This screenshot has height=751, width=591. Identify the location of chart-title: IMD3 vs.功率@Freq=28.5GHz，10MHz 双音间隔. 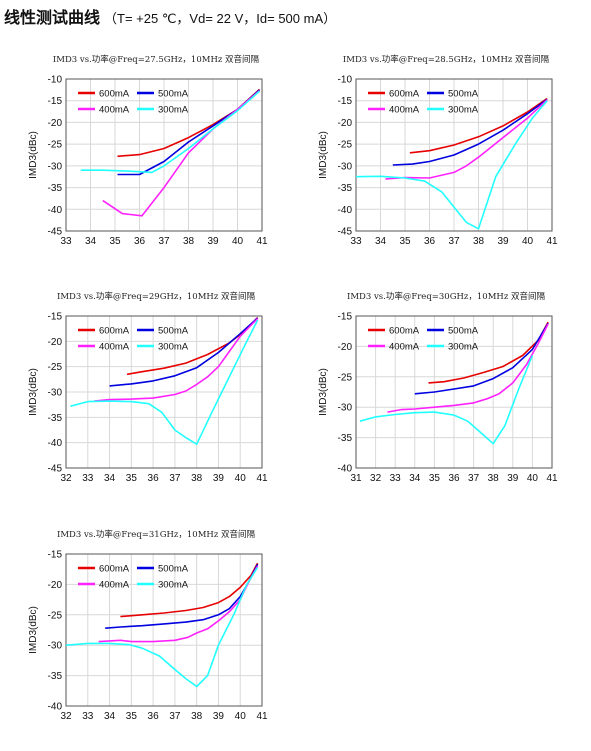
(446, 59).